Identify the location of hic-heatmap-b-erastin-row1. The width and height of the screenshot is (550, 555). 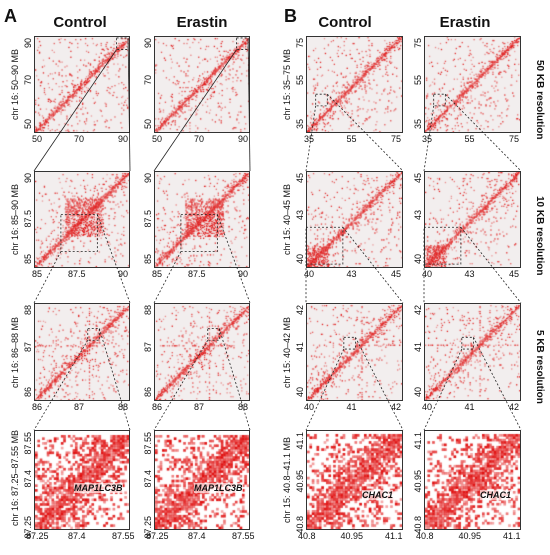
(472, 84).